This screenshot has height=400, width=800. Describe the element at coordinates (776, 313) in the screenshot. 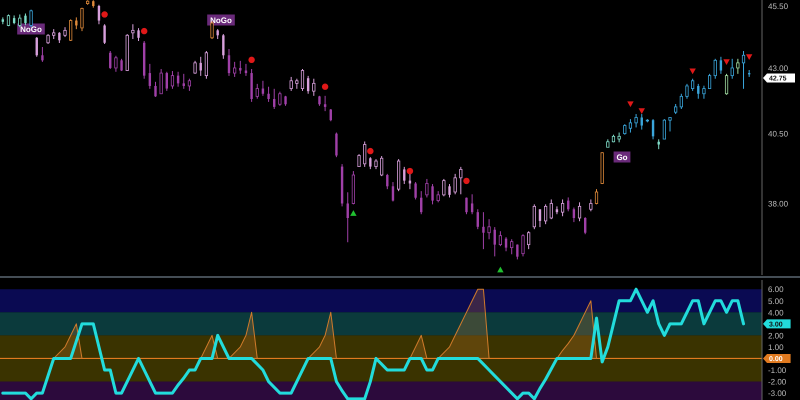

I see `y-tick-label: 4.00` at that location.